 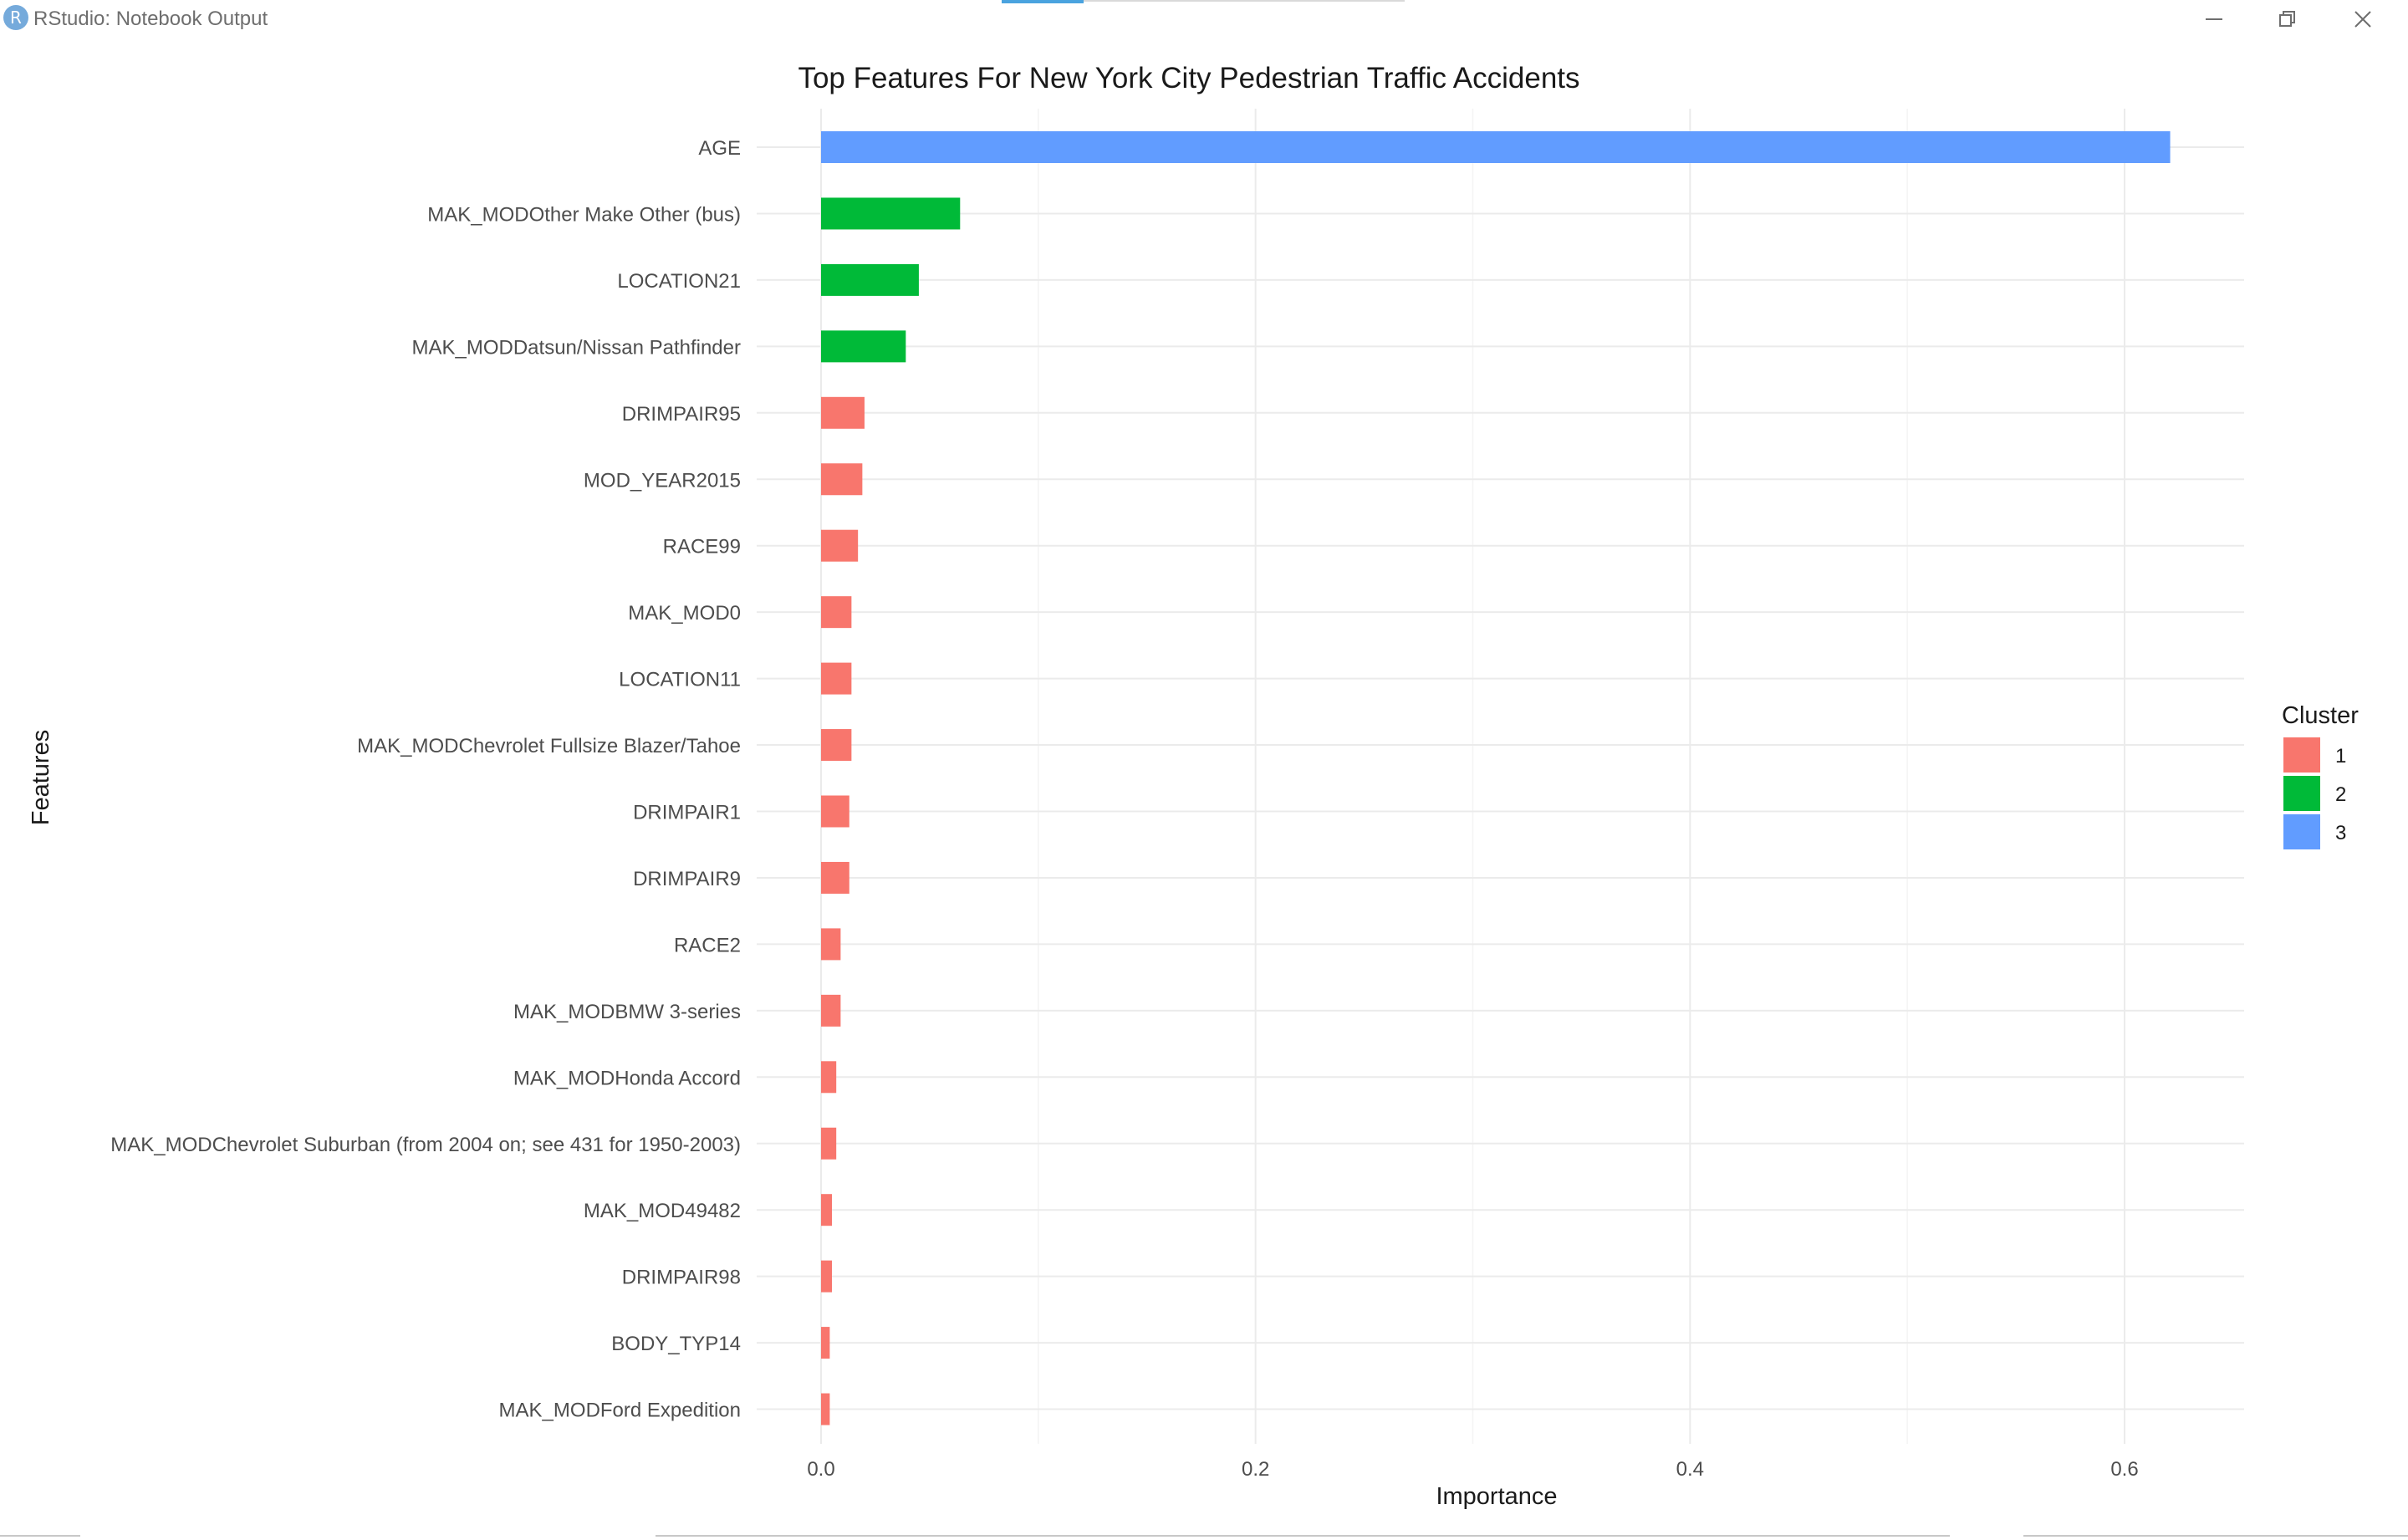 I want to click on y-tick-label: DRIMPAIR98, so click(x=682, y=1278).